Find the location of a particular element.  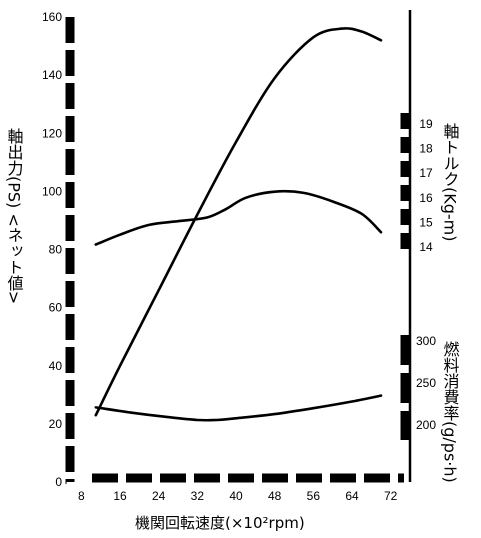

fuel-tick-label: 250 is located at coordinates (426, 383).